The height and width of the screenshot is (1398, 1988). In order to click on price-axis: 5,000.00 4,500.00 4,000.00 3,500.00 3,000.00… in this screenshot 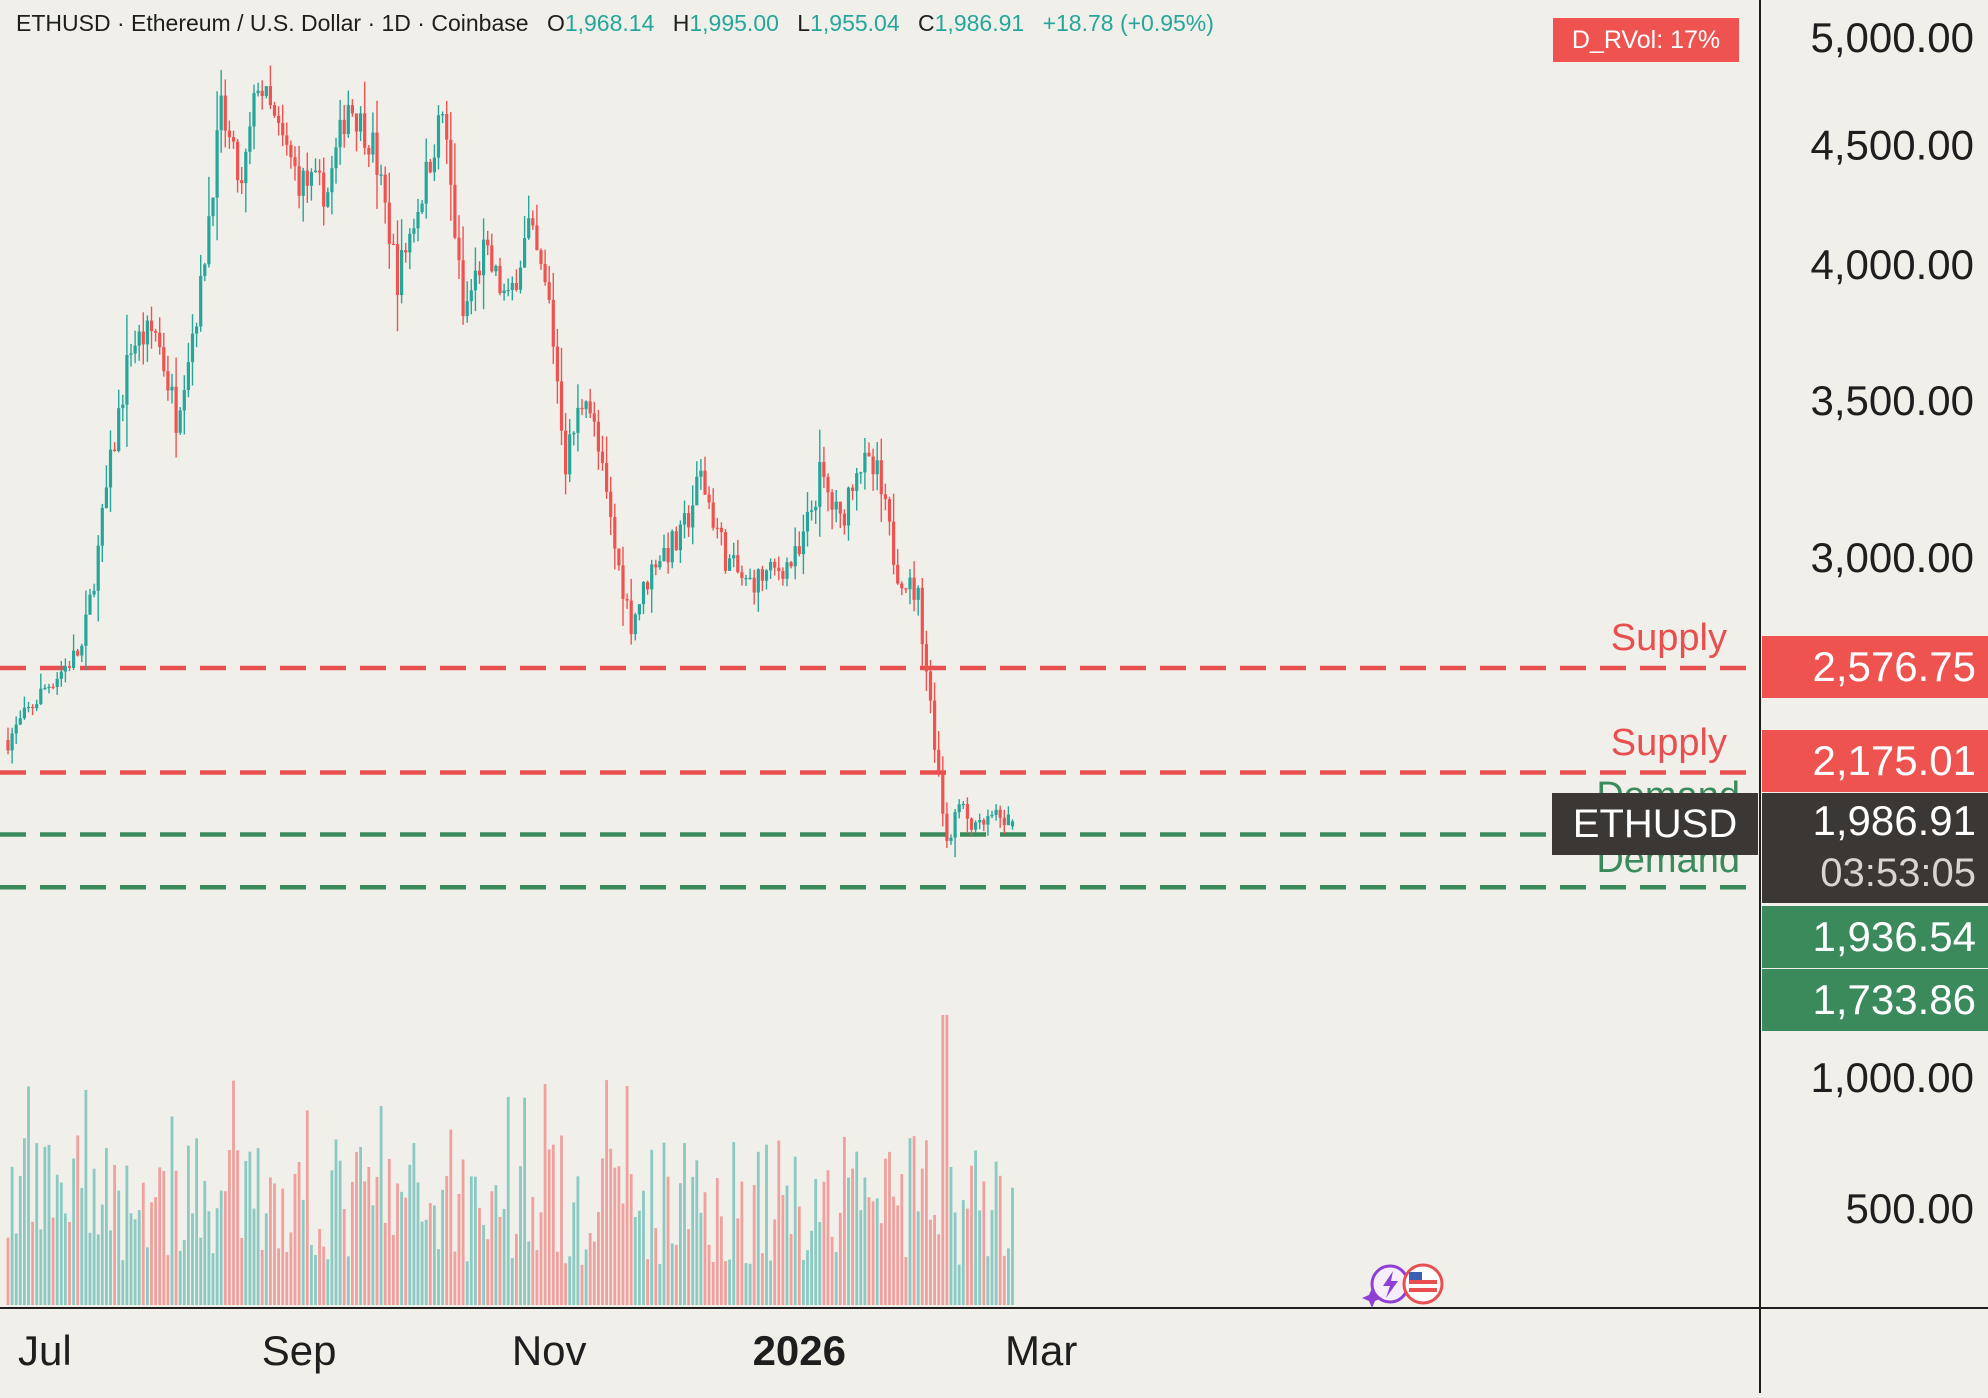, I will do `click(1893, 623)`.